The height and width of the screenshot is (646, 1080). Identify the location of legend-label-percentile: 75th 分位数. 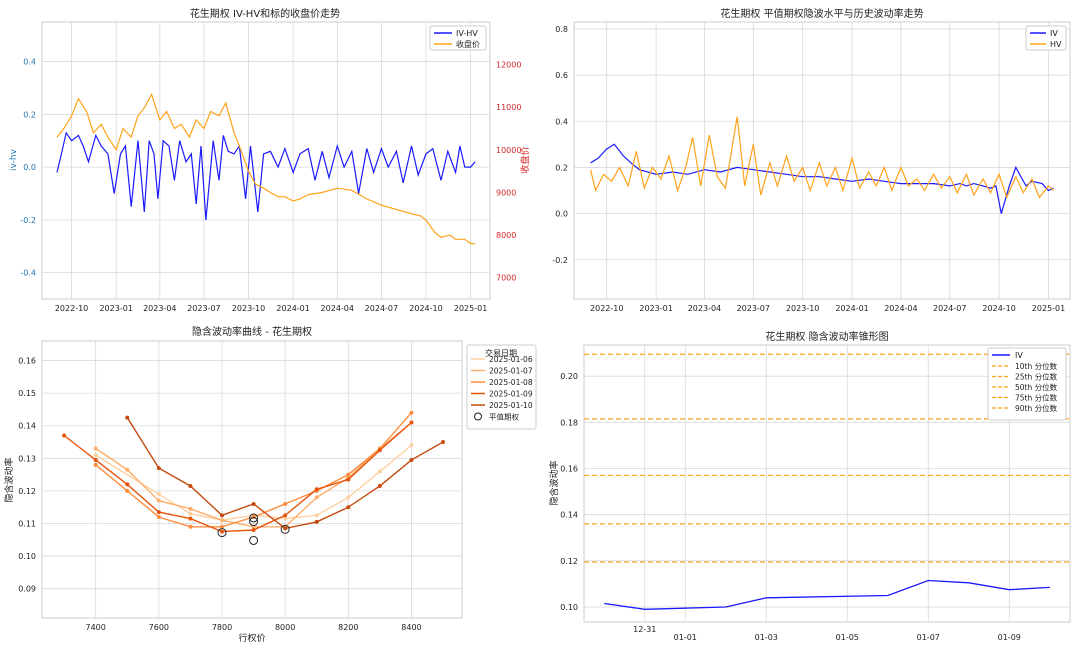
(1036, 398).